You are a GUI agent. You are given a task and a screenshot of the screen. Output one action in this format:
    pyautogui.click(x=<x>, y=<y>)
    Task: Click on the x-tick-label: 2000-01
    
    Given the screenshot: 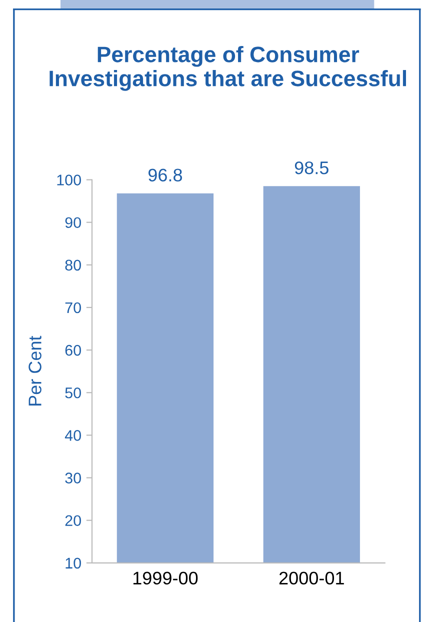 What is the action you would take?
    pyautogui.click(x=311, y=578)
    